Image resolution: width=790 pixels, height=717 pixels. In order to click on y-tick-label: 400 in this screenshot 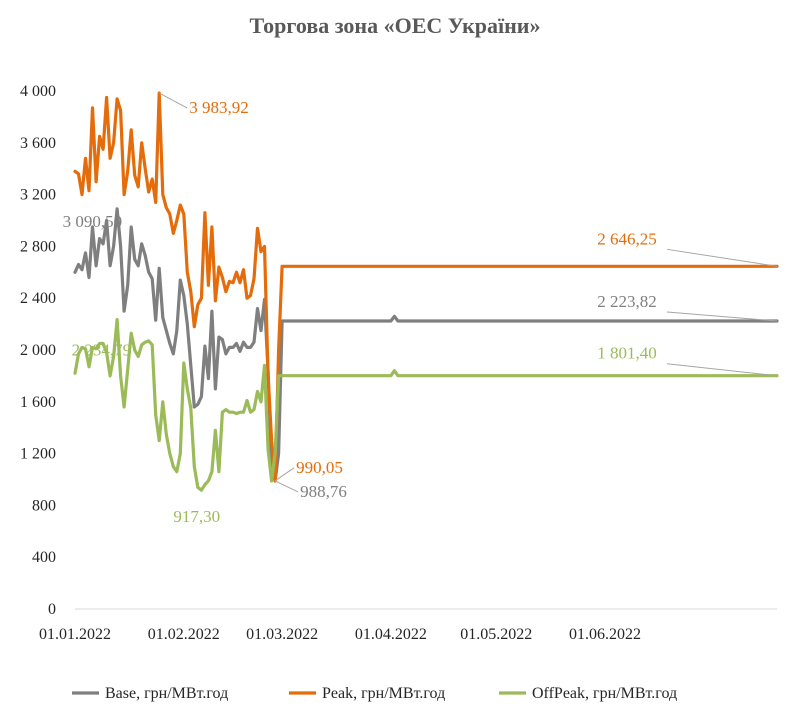, I will do `click(44, 557)`.